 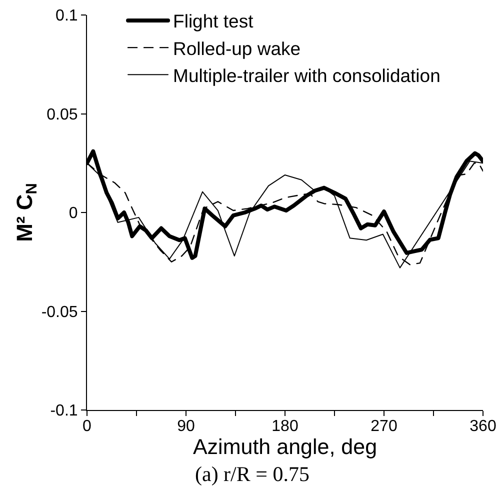 What do you see at coordinates (67, 16) in the screenshot?
I see `y-tick-label: 0.1` at bounding box center [67, 16].